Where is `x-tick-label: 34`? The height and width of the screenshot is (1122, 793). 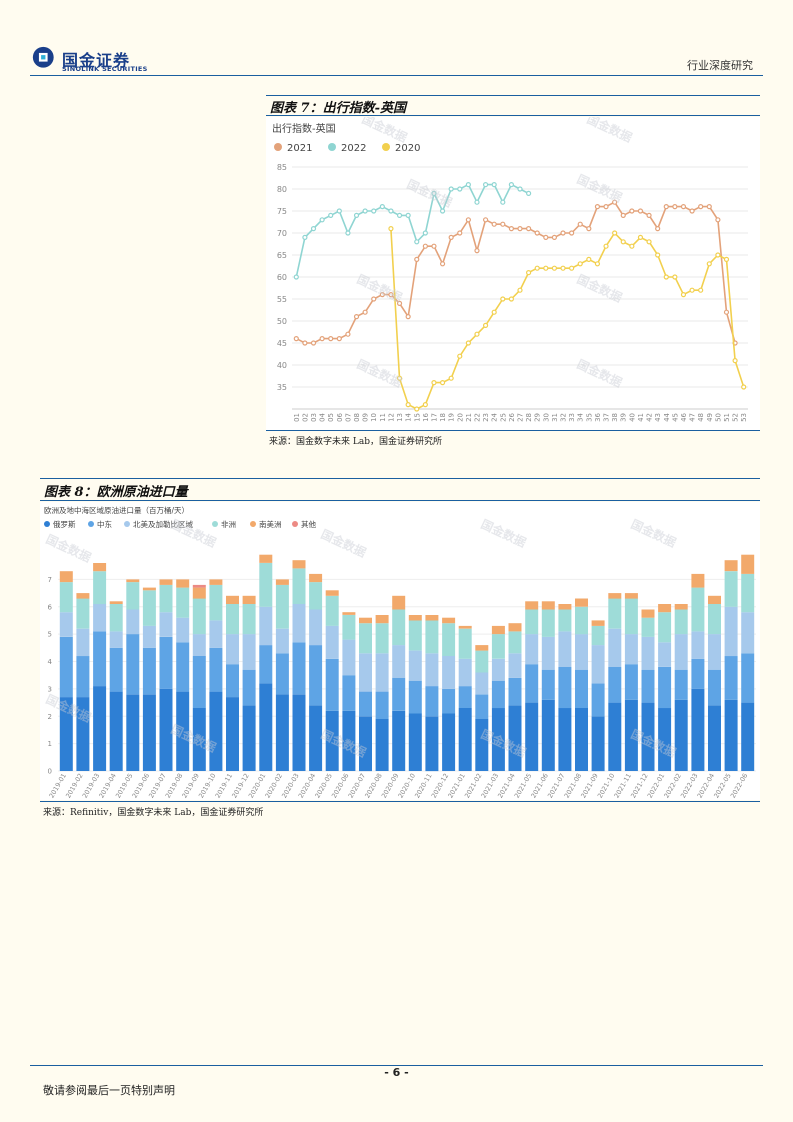
x-tick-label: 34 is located at coordinates (581, 416).